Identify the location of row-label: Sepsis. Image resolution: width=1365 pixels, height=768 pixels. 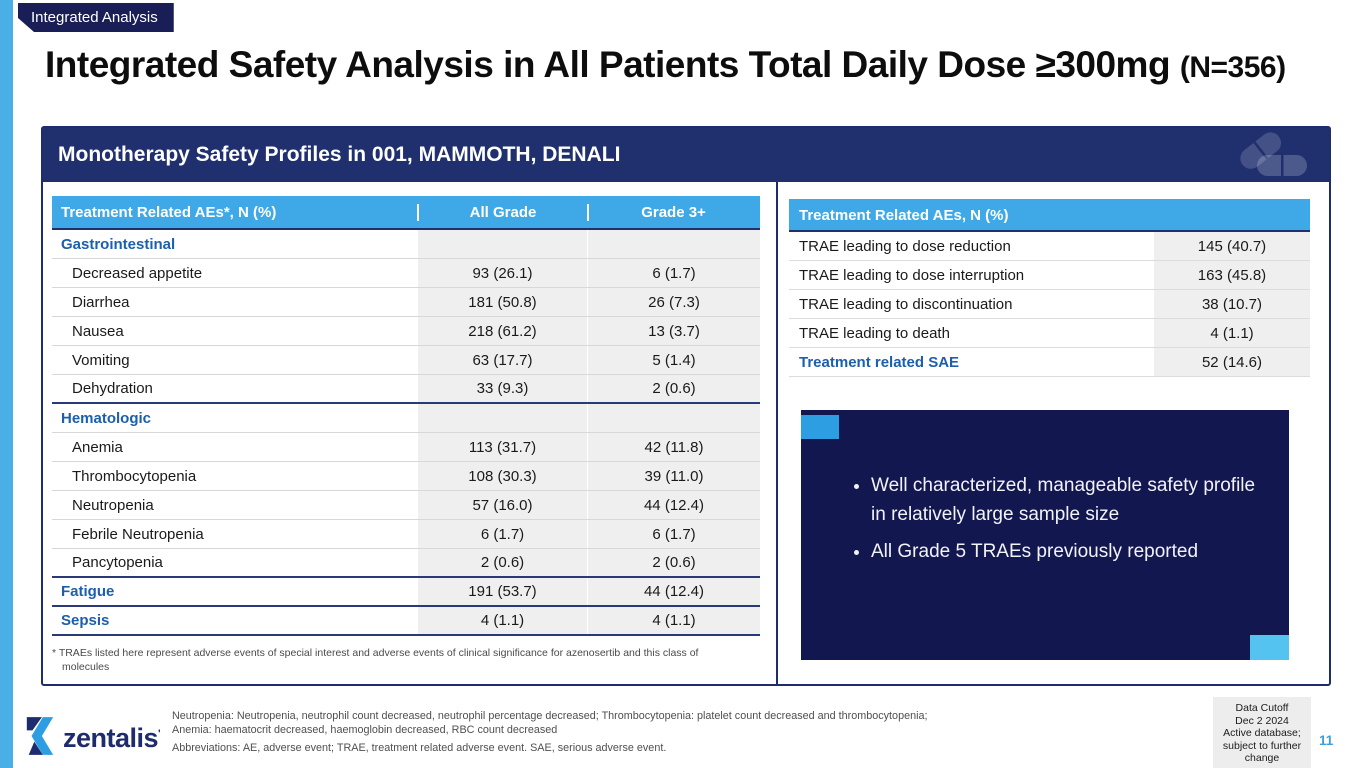
(85, 620).